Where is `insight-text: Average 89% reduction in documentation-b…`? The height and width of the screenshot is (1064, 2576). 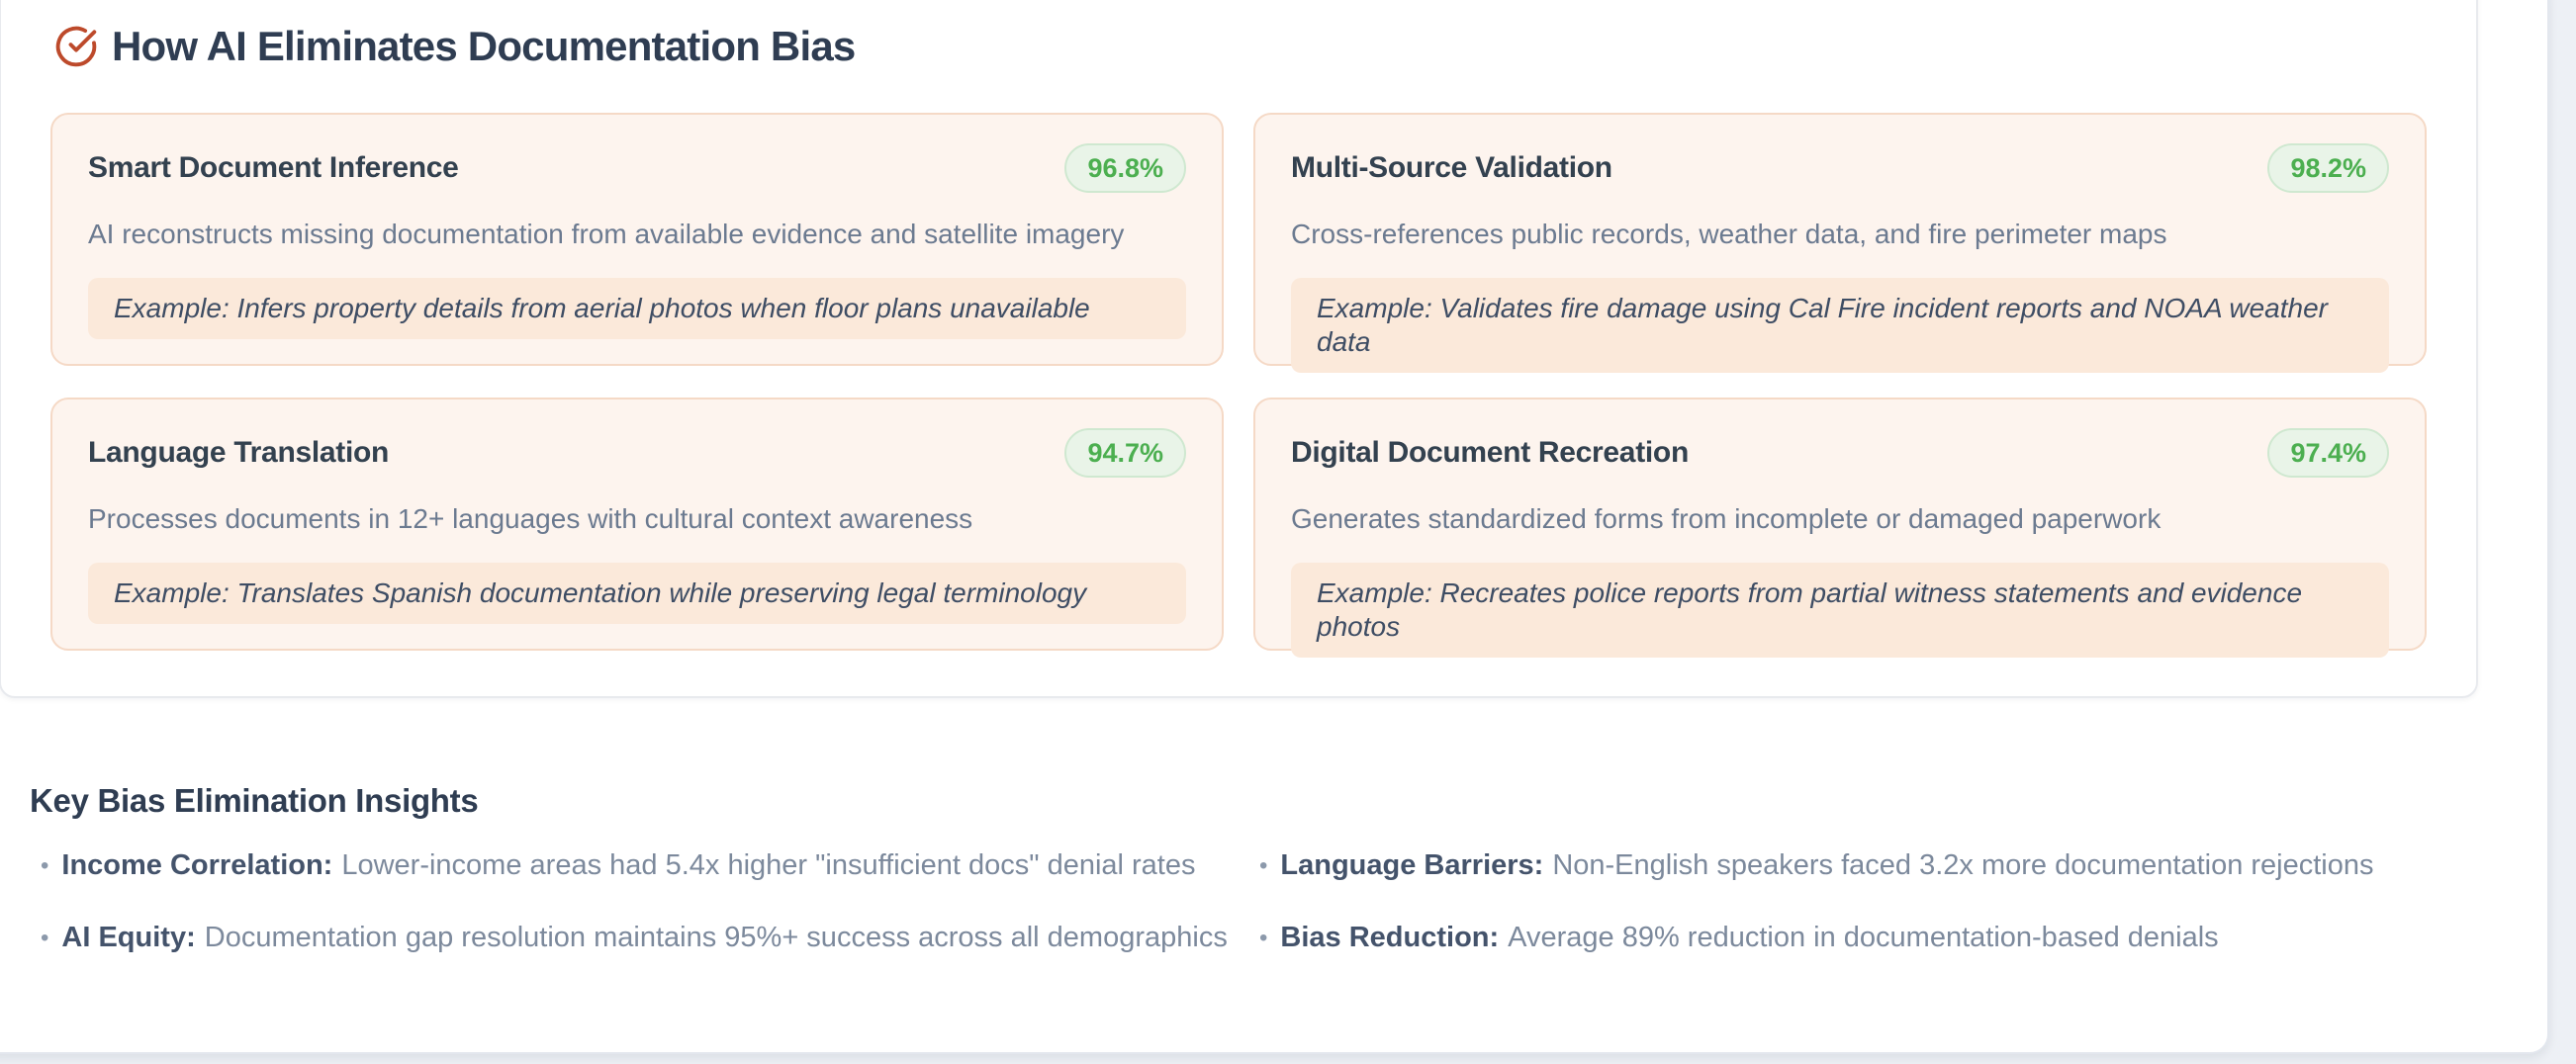
insight-text: Average 89% reduction in documentation-b… is located at coordinates (1863, 937).